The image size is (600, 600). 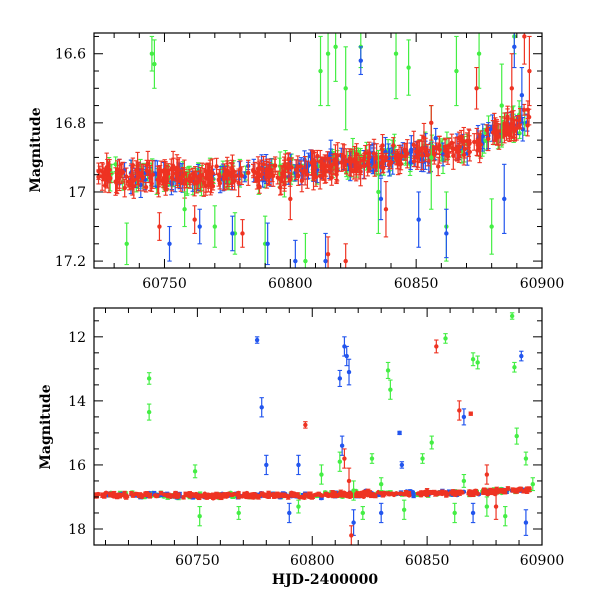 I want to click on data-point-blue, so click(x=435, y=138).